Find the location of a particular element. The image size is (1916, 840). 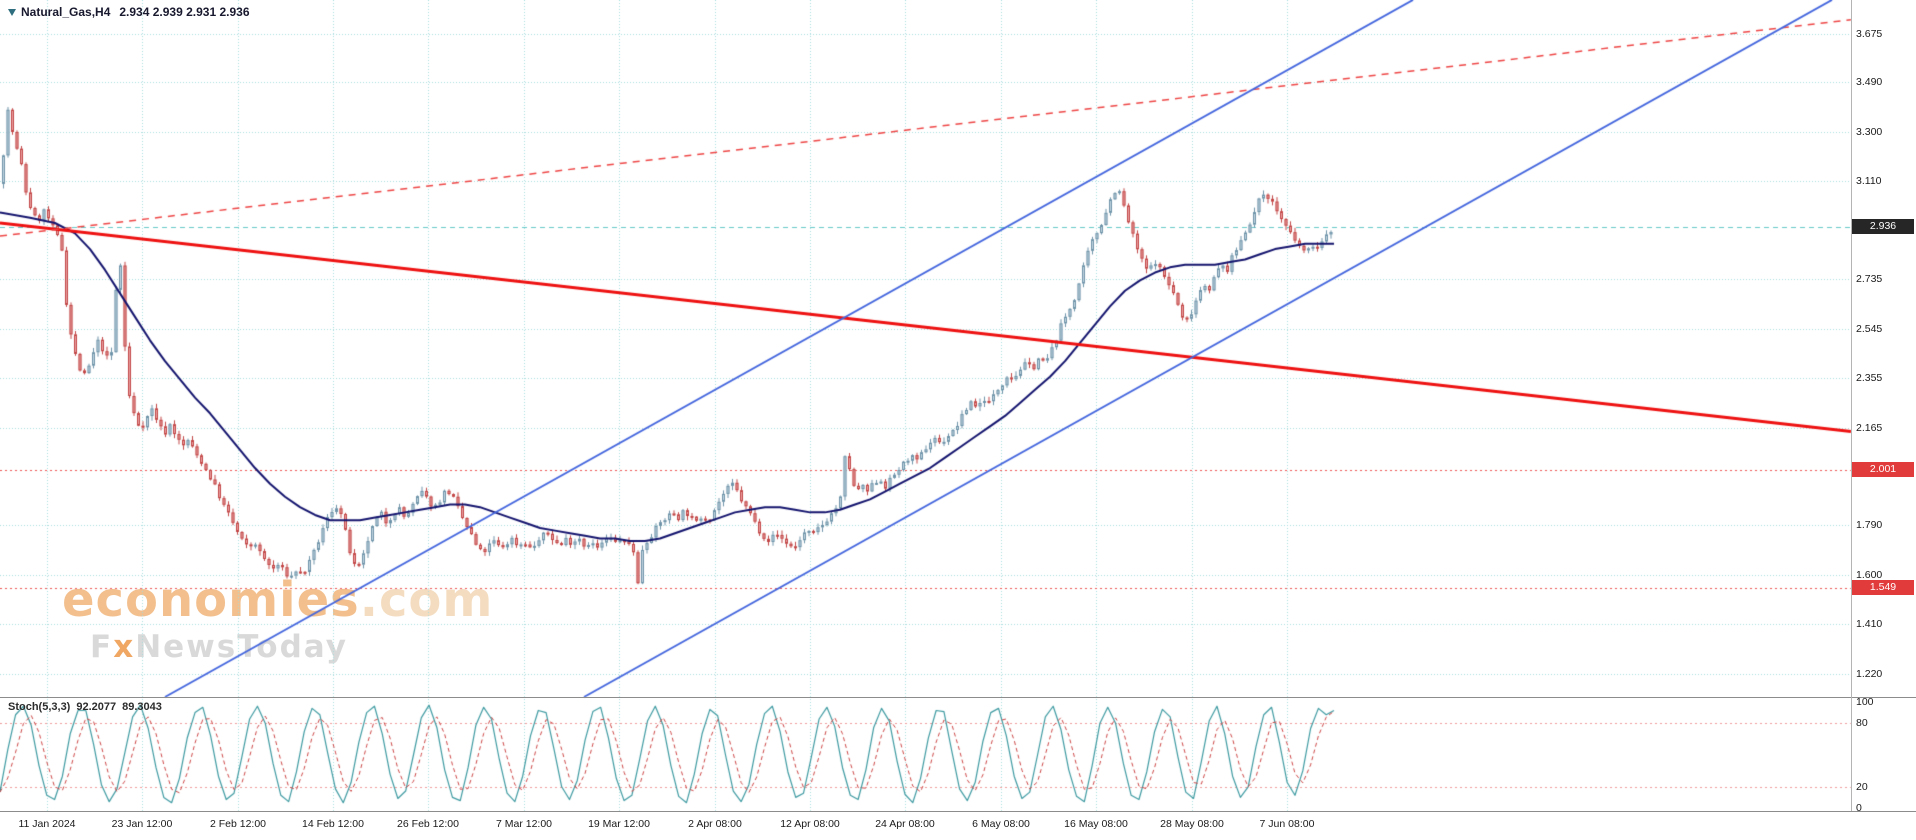

price-tick-label: 3.490 is located at coordinates (1869, 82).